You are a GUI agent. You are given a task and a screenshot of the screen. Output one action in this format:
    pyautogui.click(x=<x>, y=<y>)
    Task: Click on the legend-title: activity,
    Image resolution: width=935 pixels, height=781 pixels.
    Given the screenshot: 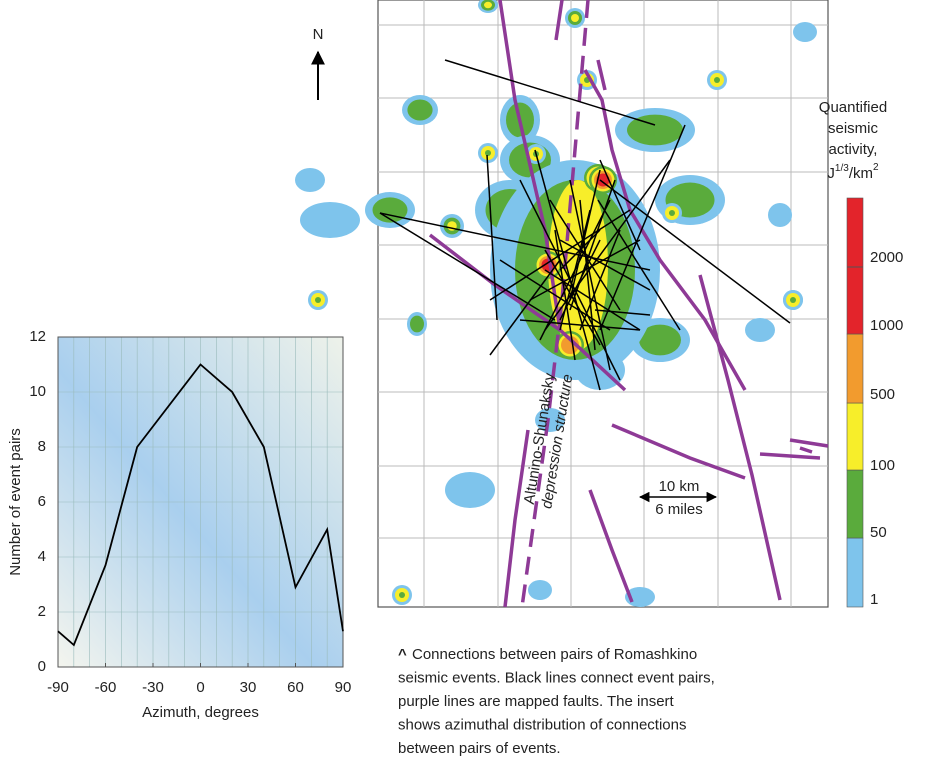 What is the action you would take?
    pyautogui.click(x=853, y=149)
    